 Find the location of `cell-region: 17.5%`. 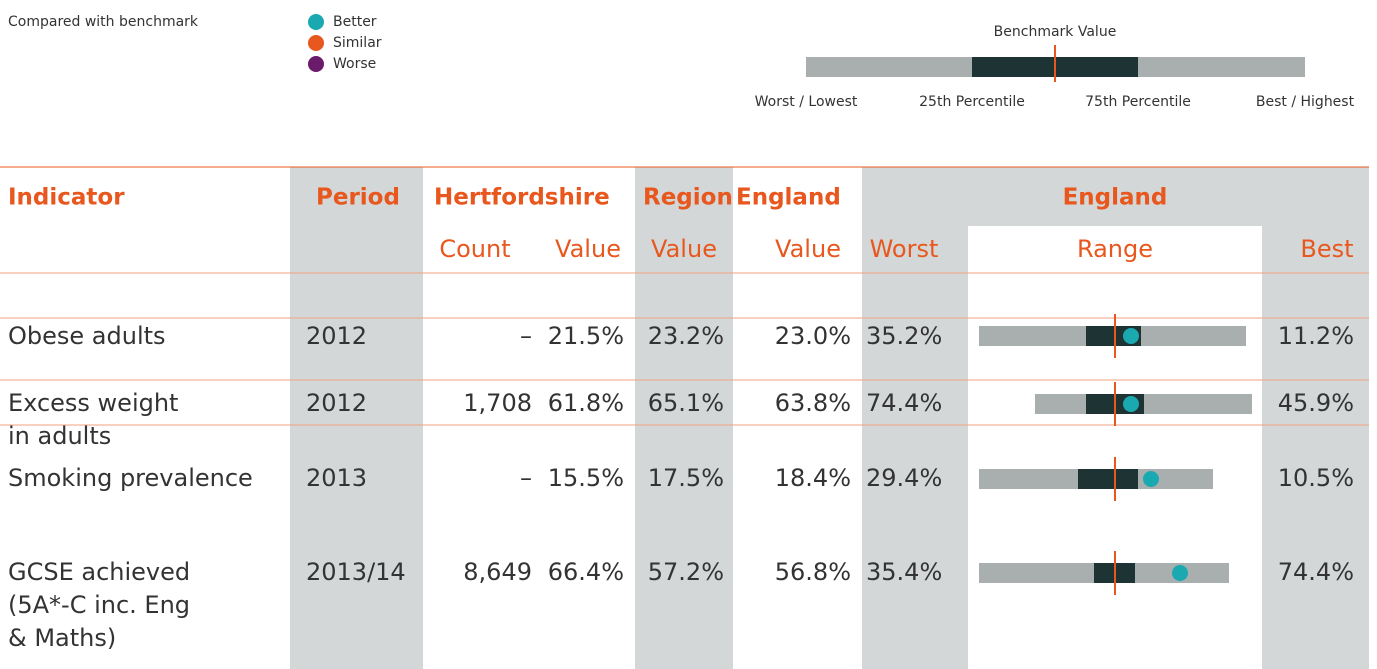

cell-region: 17.5% is located at coordinates (686, 478).